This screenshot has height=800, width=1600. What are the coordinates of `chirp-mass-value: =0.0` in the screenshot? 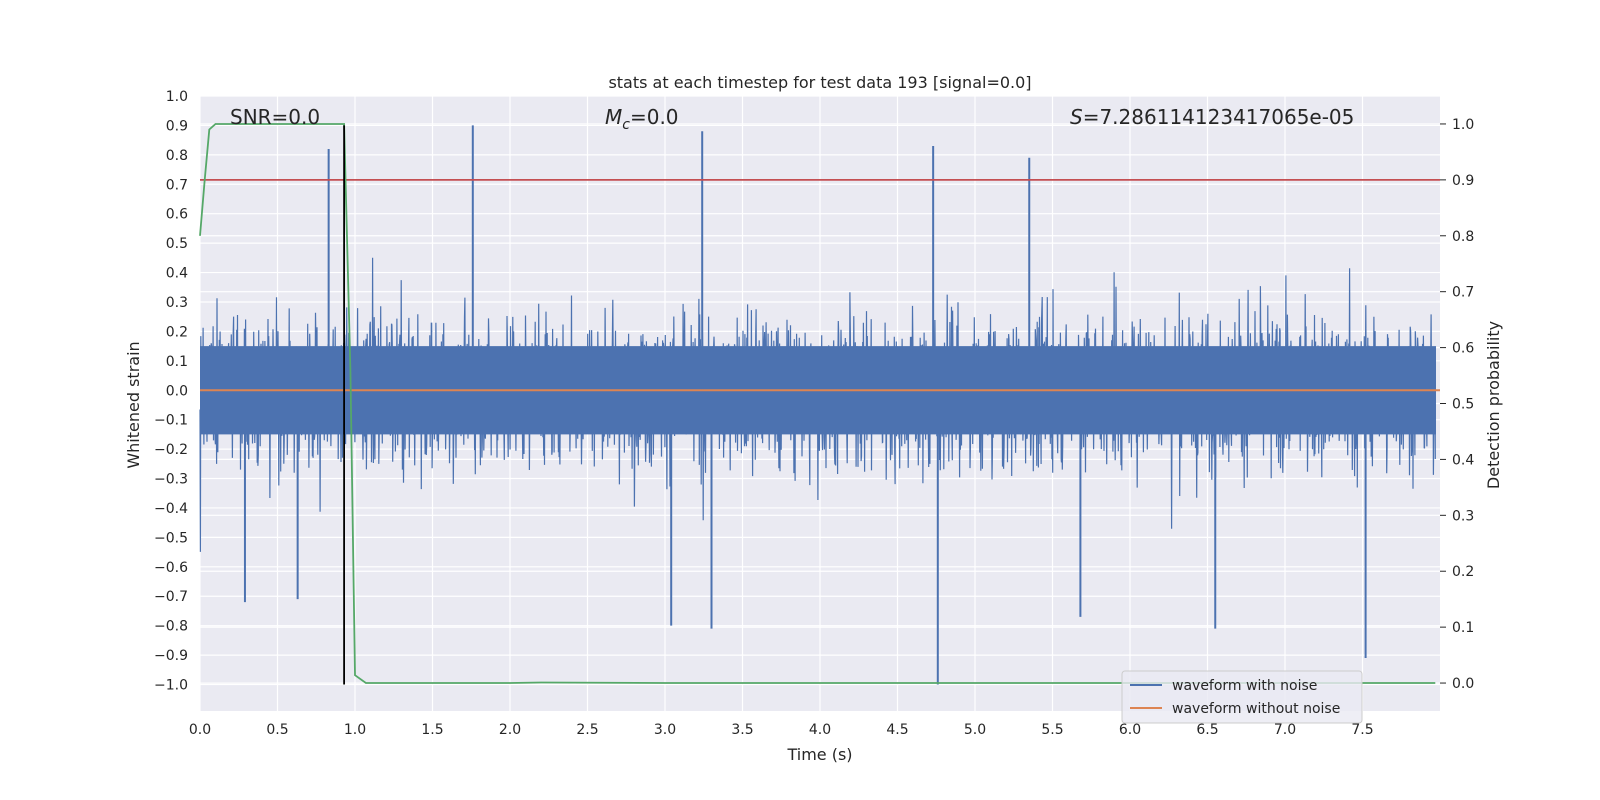 It's located at (654, 117).